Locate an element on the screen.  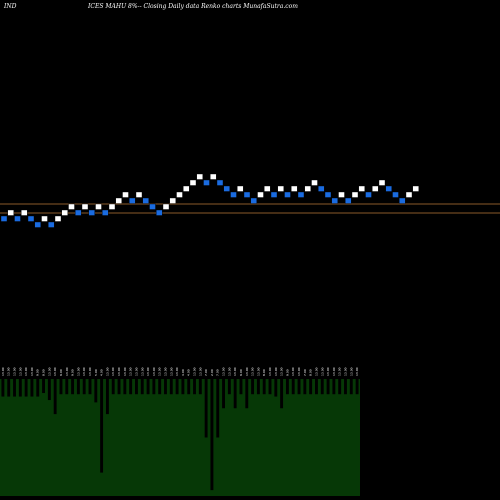
guide-lines is located at coordinates (250, 208).